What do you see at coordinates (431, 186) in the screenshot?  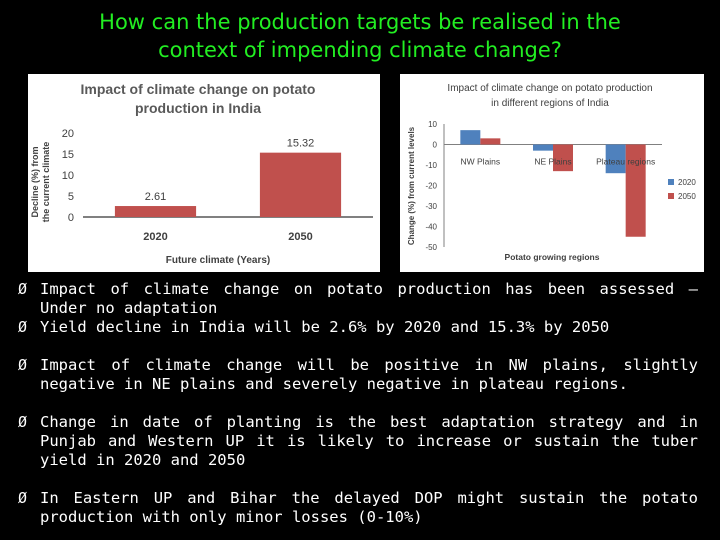 I see `chart2-y-tick-label: -20` at bounding box center [431, 186].